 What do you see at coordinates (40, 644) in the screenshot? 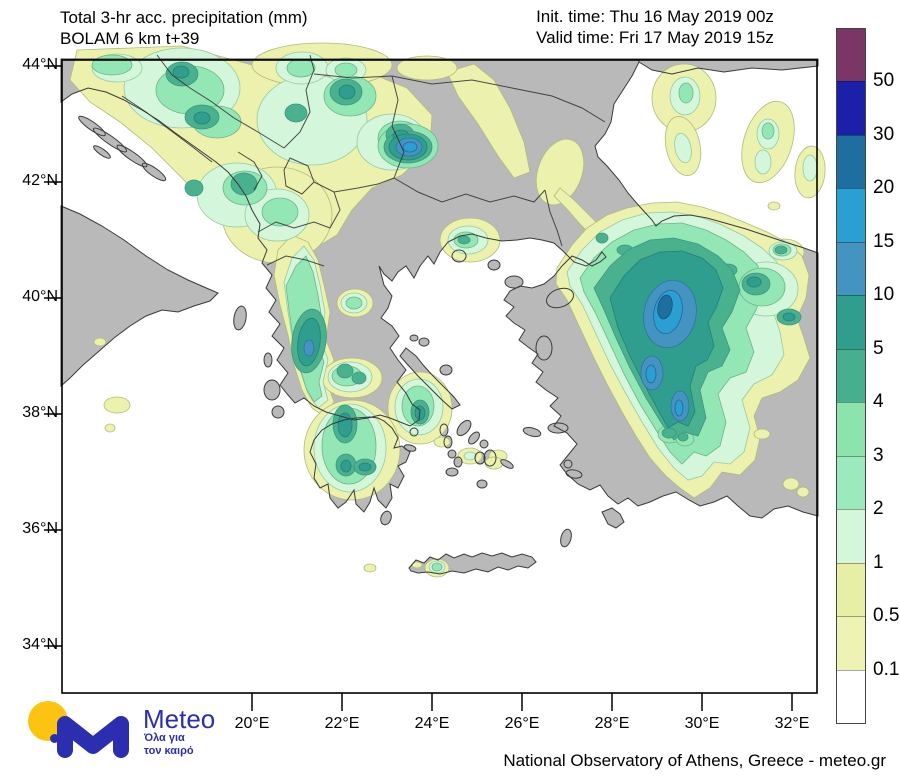
I see `lat-label: 34°N` at bounding box center [40, 644].